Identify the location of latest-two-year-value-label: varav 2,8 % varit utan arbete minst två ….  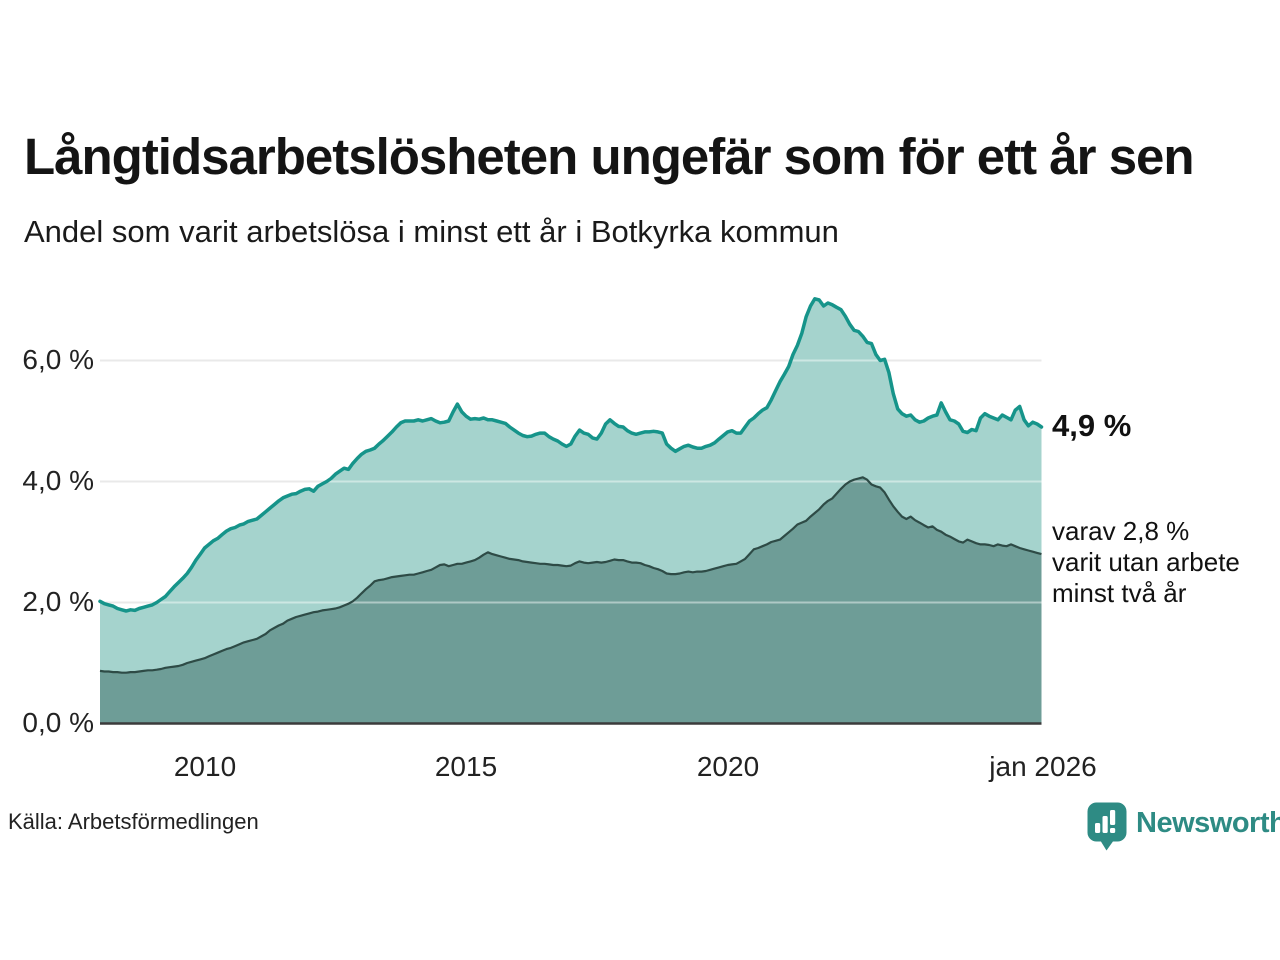
(1146, 562).